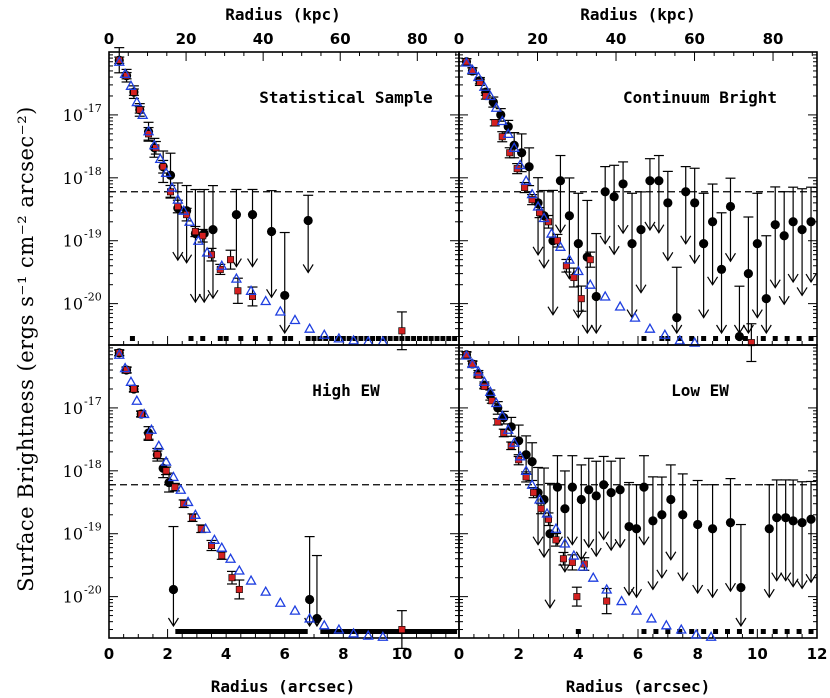  Describe the element at coordinates (73, 471) in the screenshot. I see `y-tick-label: 10` at that location.